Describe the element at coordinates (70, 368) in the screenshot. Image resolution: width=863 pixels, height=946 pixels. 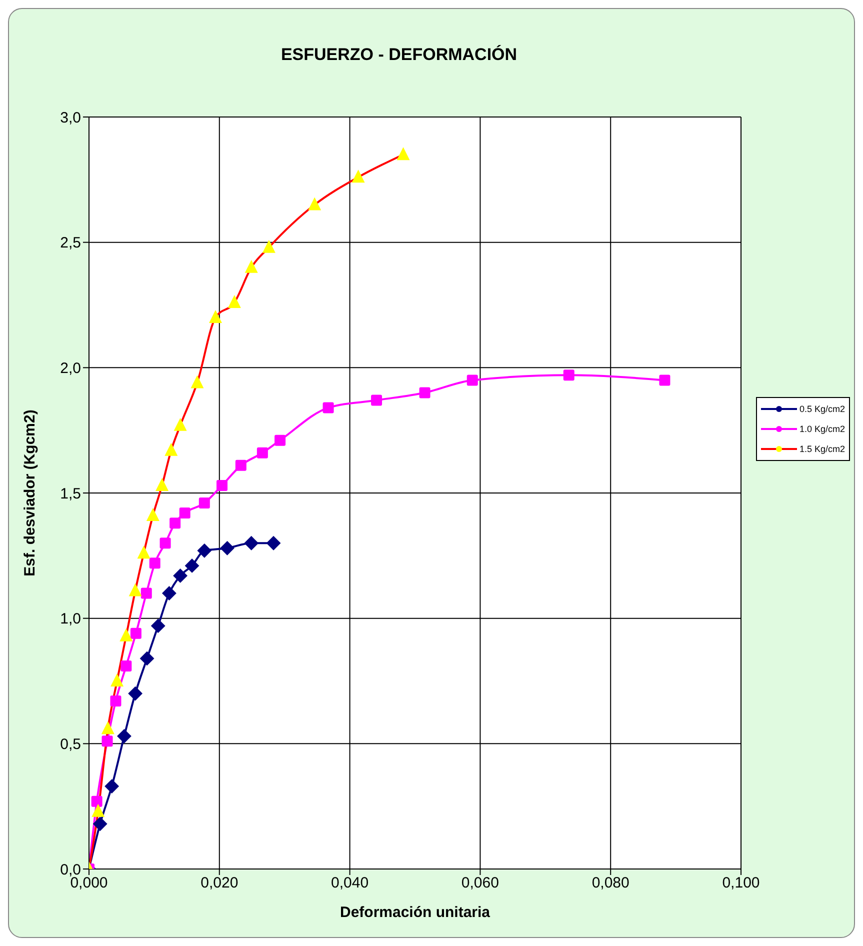
I see `y-tick-label: 2,0` at that location.